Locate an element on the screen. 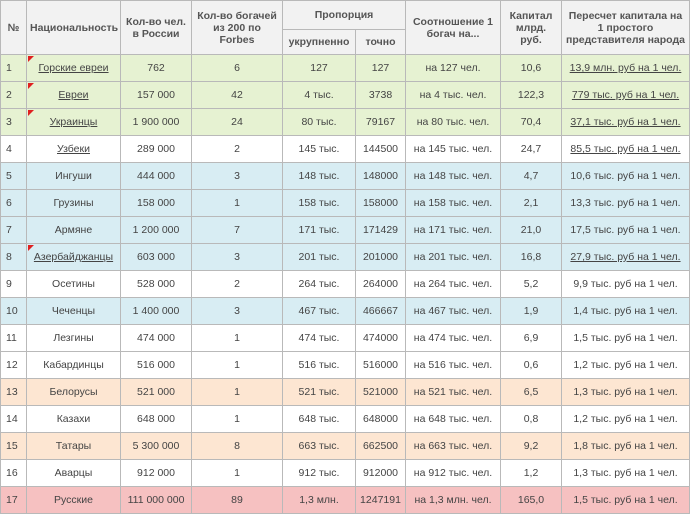  header-nationality: Национальность is located at coordinates (73, 27).